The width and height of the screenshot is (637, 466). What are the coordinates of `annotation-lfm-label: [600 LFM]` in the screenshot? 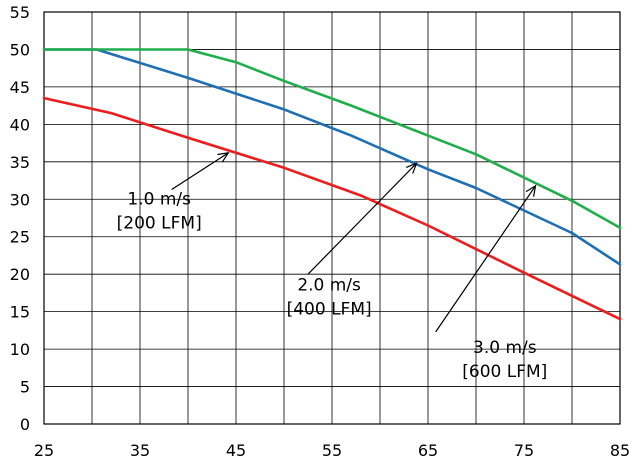 It's located at (504, 372).